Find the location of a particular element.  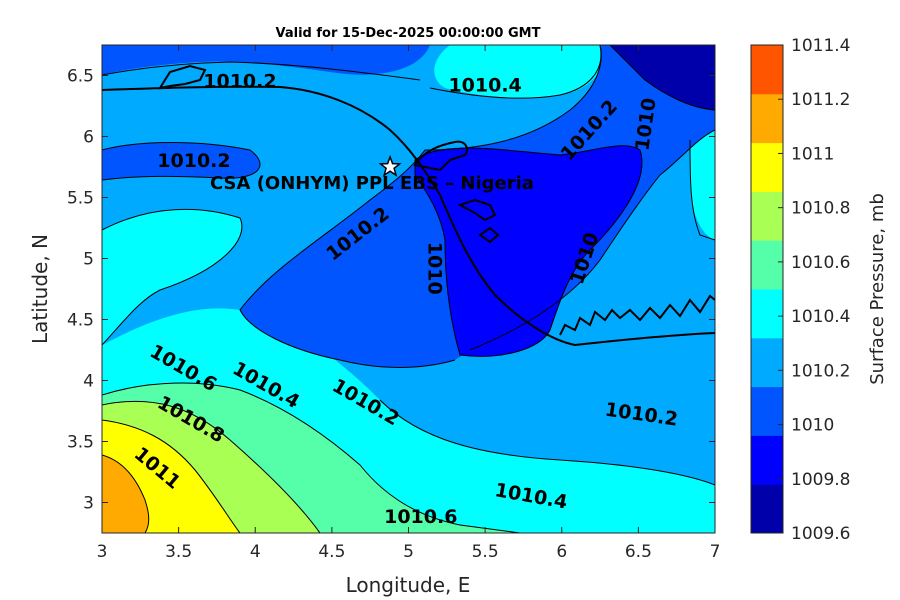

colorbar-tick-label: 1010.8 is located at coordinates (820, 209).